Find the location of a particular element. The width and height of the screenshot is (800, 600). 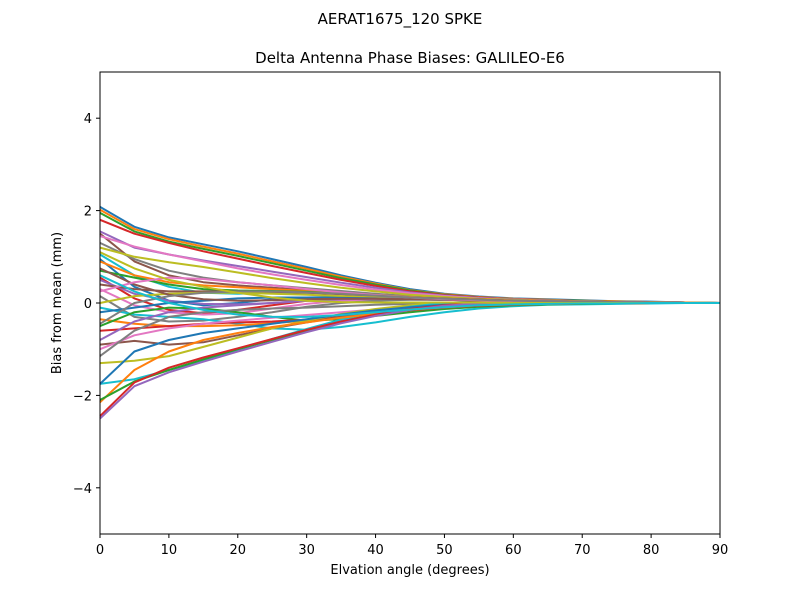

x-tick-label: 40 is located at coordinates (375, 550).